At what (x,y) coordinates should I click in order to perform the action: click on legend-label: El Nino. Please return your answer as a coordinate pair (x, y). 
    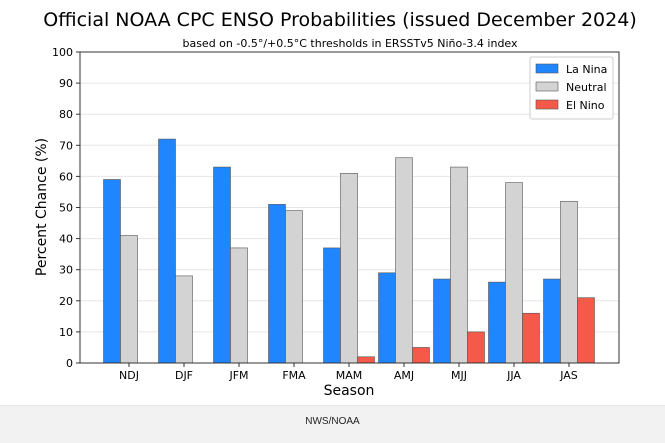
    Looking at the image, I should click on (585, 105).